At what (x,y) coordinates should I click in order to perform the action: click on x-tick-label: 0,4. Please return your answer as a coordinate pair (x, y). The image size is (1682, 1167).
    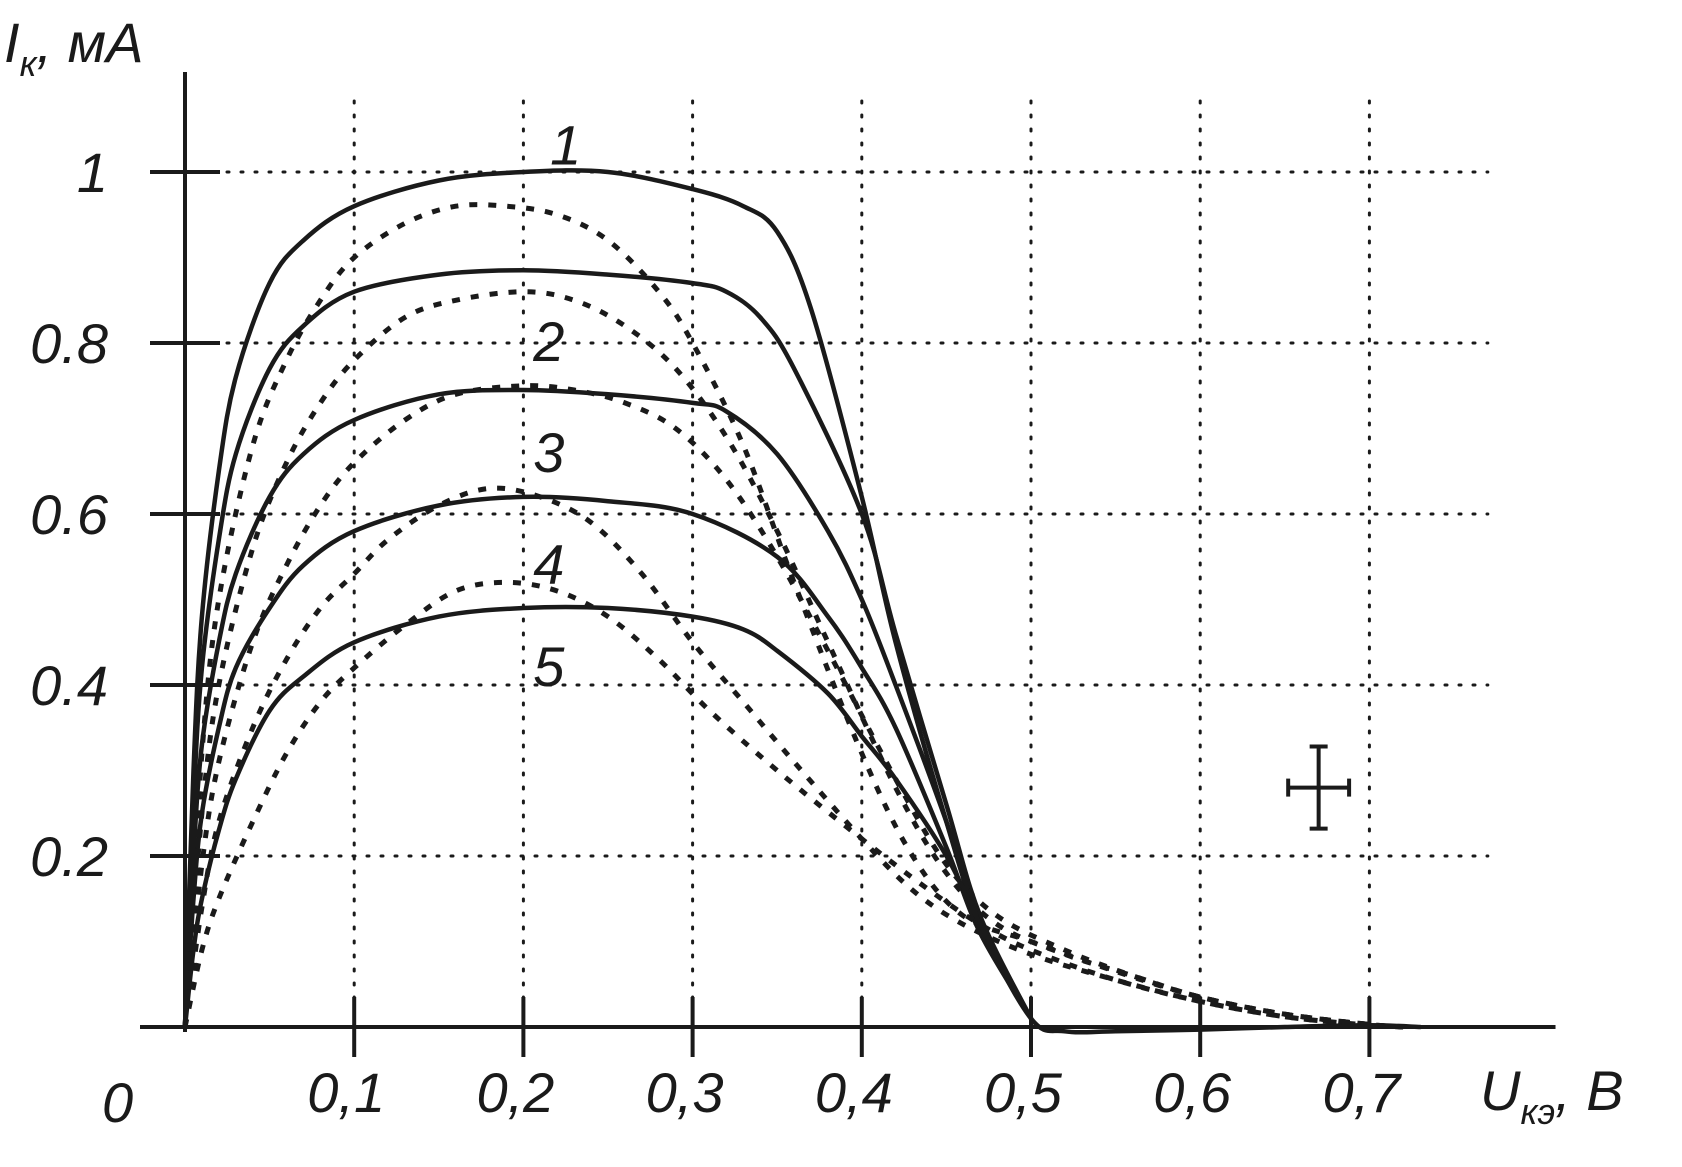
    Looking at the image, I should click on (854, 1092).